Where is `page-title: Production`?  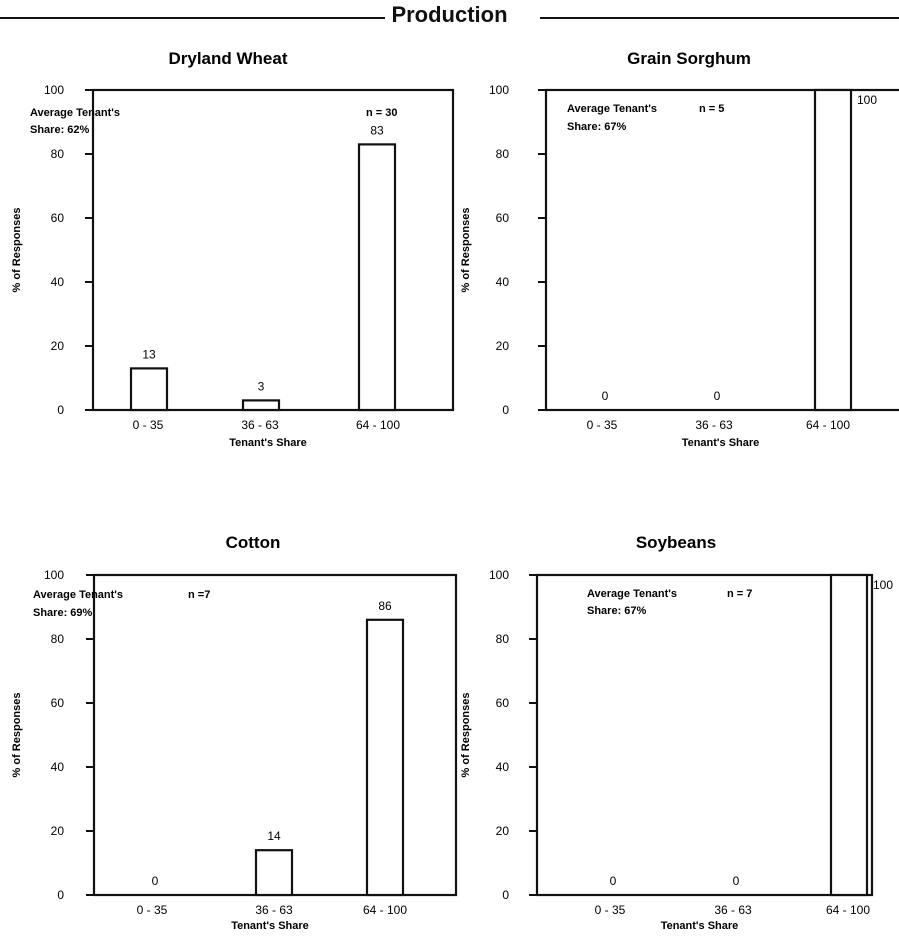
page-title: Production is located at coordinates (449, 14).